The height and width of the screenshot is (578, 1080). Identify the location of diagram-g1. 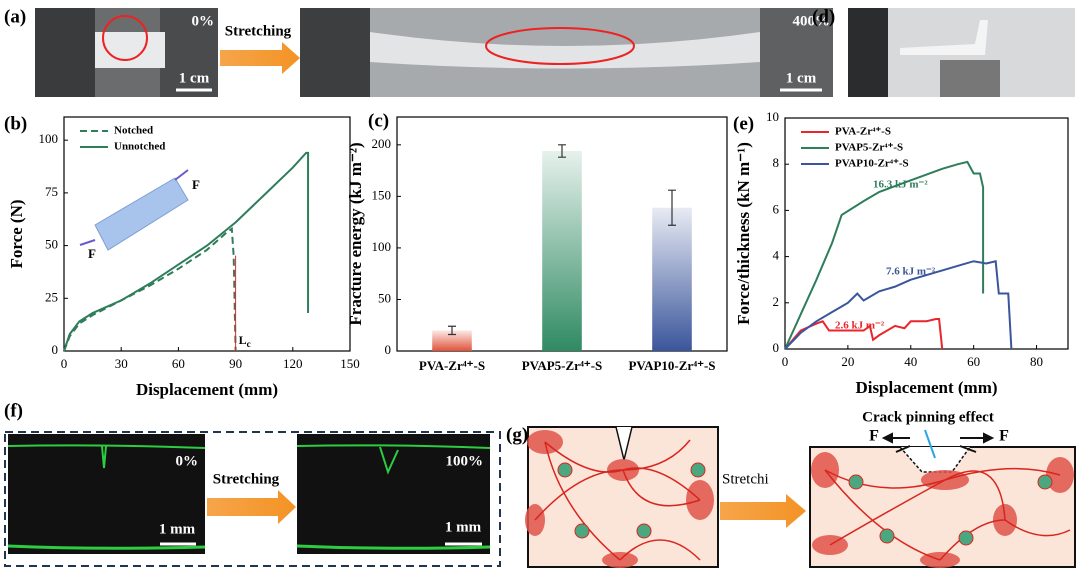
(622, 497).